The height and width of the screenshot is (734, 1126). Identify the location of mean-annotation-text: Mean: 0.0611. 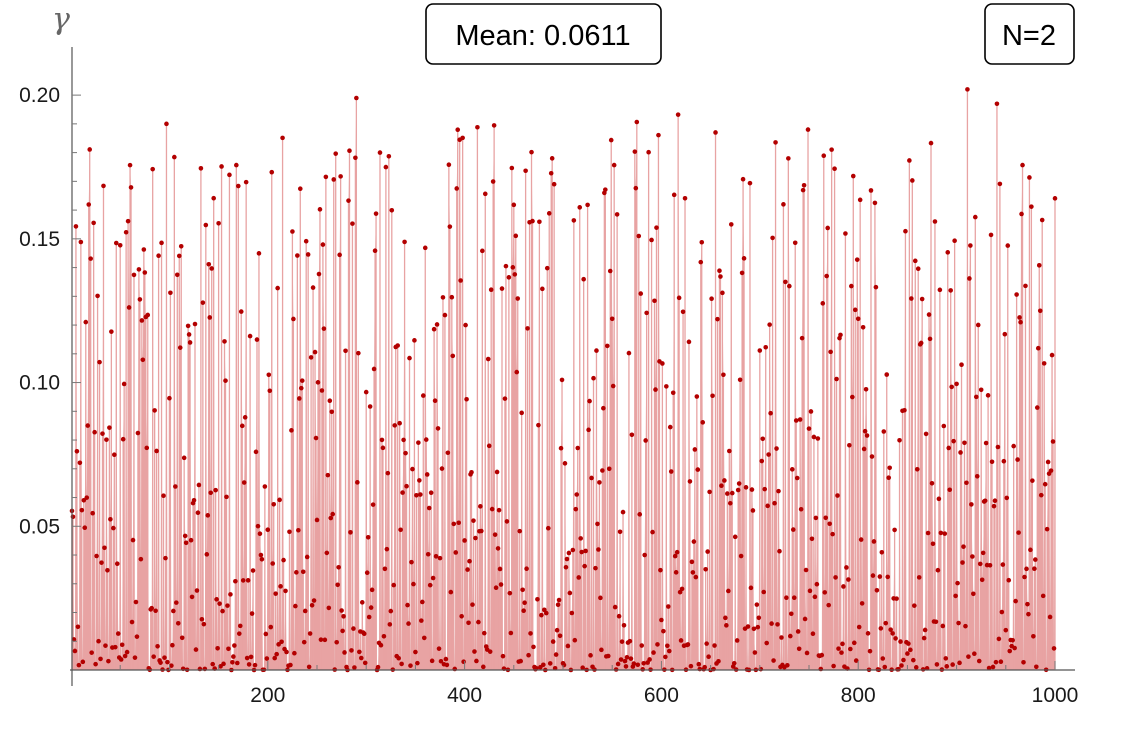
(542, 36).